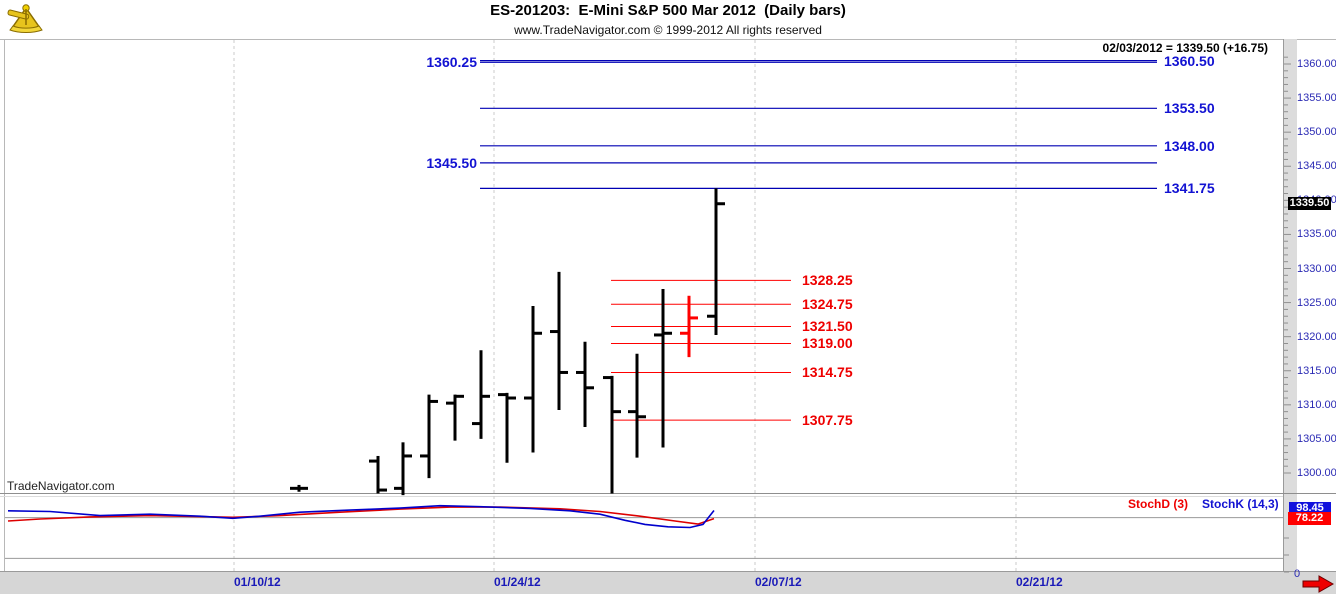 The height and width of the screenshot is (594, 1336). Describe the element at coordinates (1316, 64) in the screenshot. I see `y-axis-price-label: 1360.00` at that location.